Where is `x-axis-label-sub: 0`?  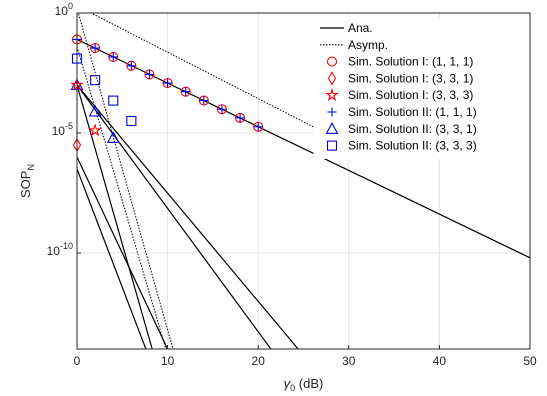
x-axis-label-sub: 0 is located at coordinates (292, 388).